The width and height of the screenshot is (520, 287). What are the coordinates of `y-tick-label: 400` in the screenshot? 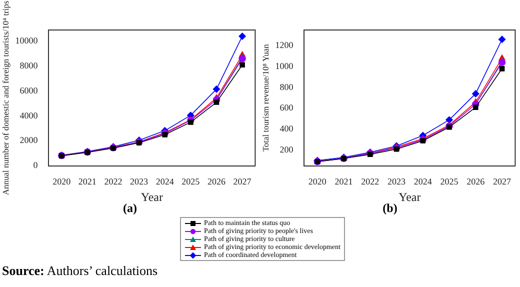 It's located at (287, 129).